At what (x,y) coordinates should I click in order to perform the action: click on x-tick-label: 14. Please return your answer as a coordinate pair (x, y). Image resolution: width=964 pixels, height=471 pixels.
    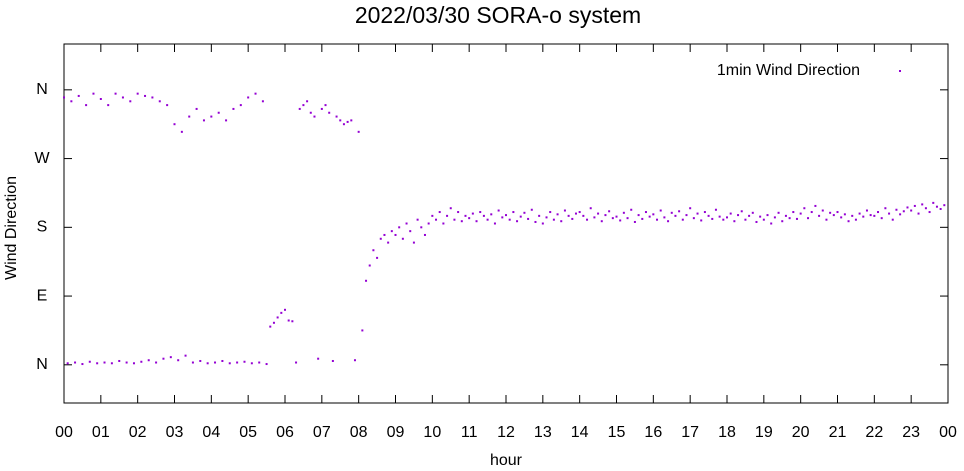
    Looking at the image, I should click on (580, 432).